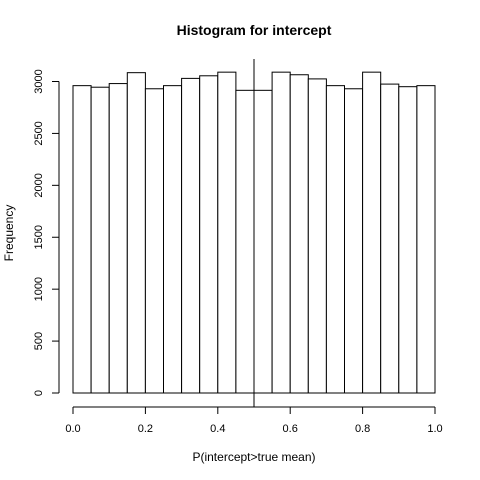 The width and height of the screenshot is (480, 480). I want to click on x-tick-label: 1.0, so click(434, 429).